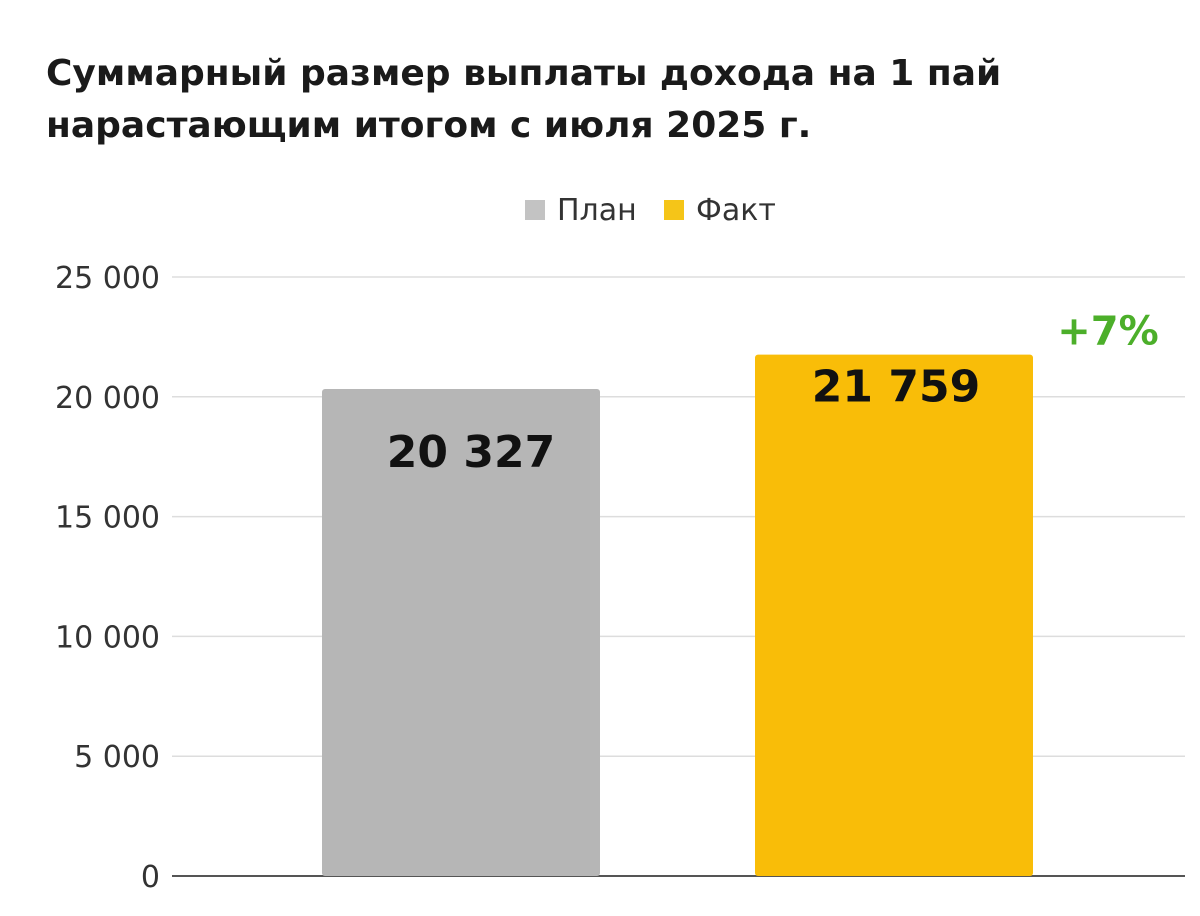 This screenshot has height=916, width=1200. I want to click on legend-item-plan: План, so click(581, 210).